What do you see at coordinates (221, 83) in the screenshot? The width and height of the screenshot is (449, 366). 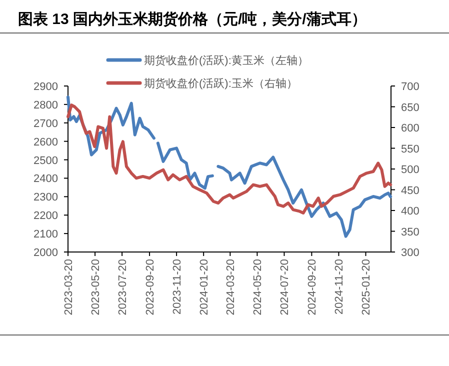 I see `legend-label: 期货收盘价(活跃):玉米（右轴）` at bounding box center [221, 83].